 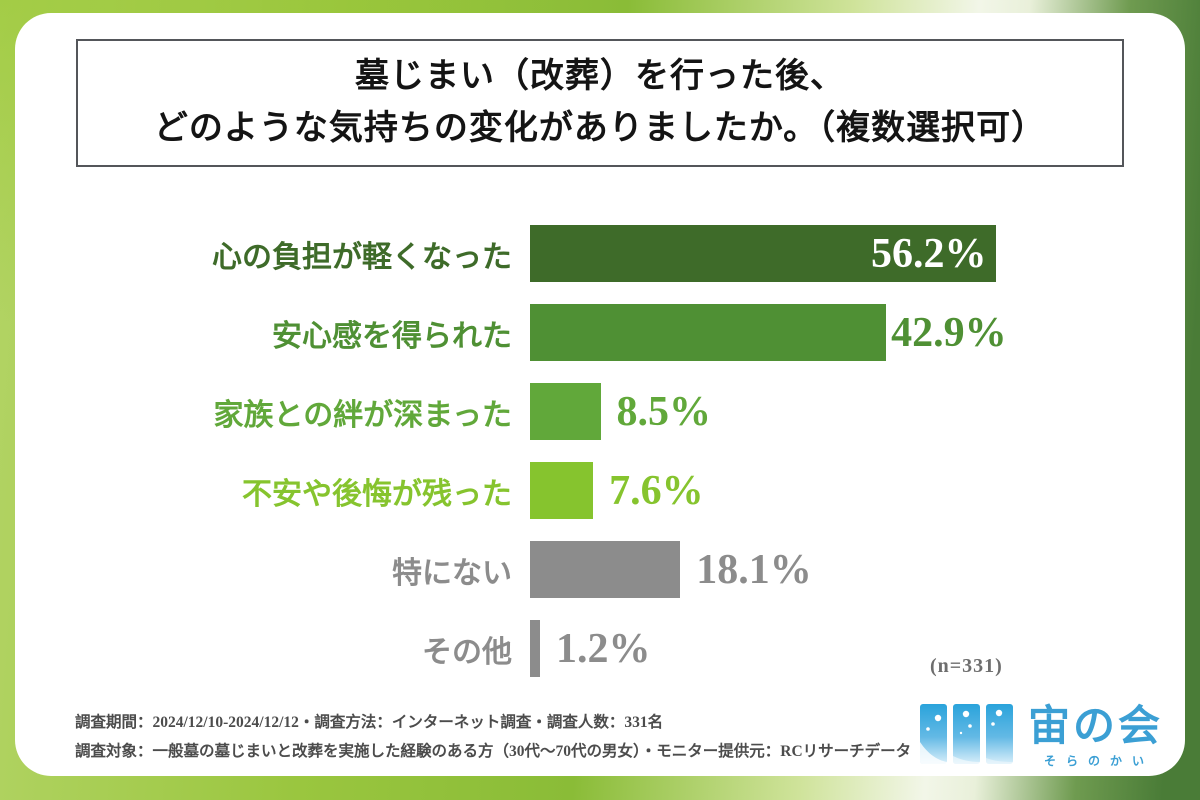 I want to click on value-label: 42.9%, so click(x=949, y=332).